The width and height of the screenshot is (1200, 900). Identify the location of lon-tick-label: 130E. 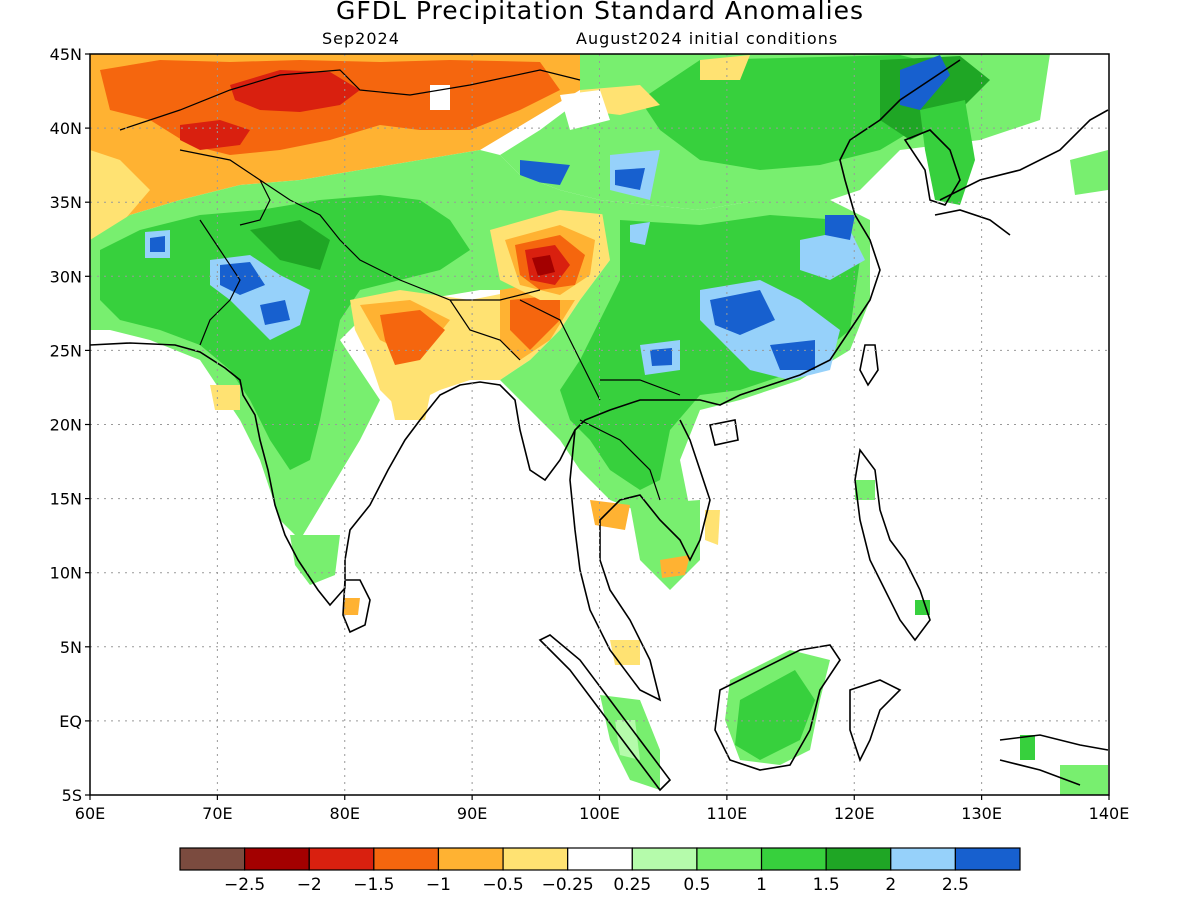
(981, 813).